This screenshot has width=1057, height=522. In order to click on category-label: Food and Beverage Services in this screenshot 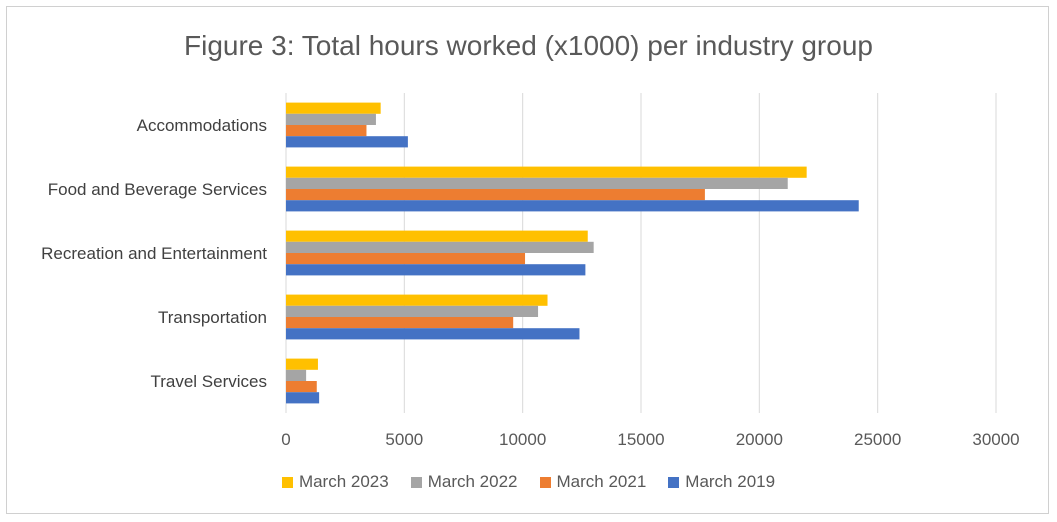, I will do `click(157, 189)`.